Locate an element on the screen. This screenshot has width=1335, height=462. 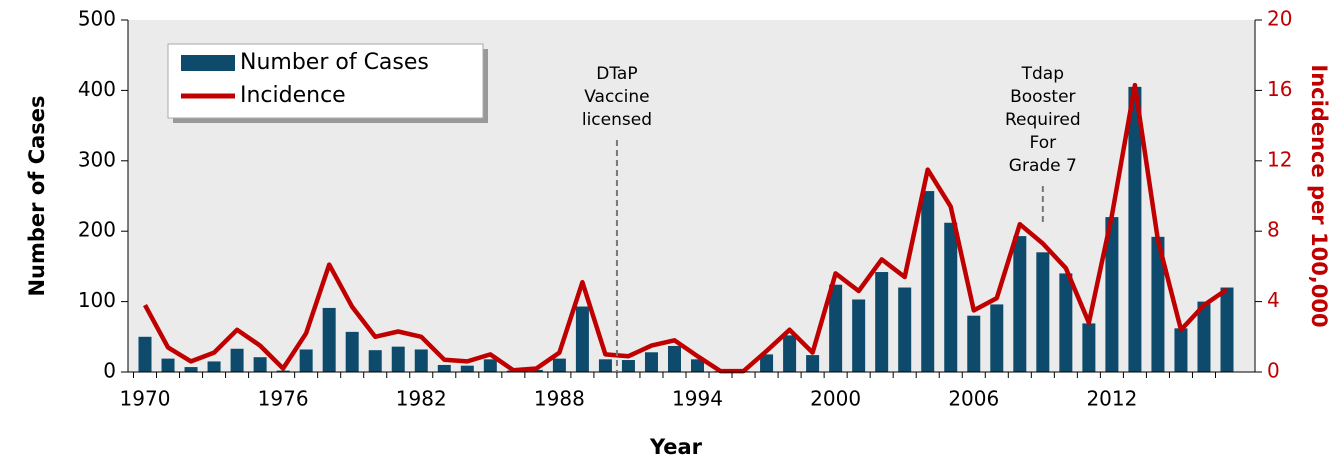
y2-axis-title: Incidence per 100,000 is located at coordinates (1319, 195).